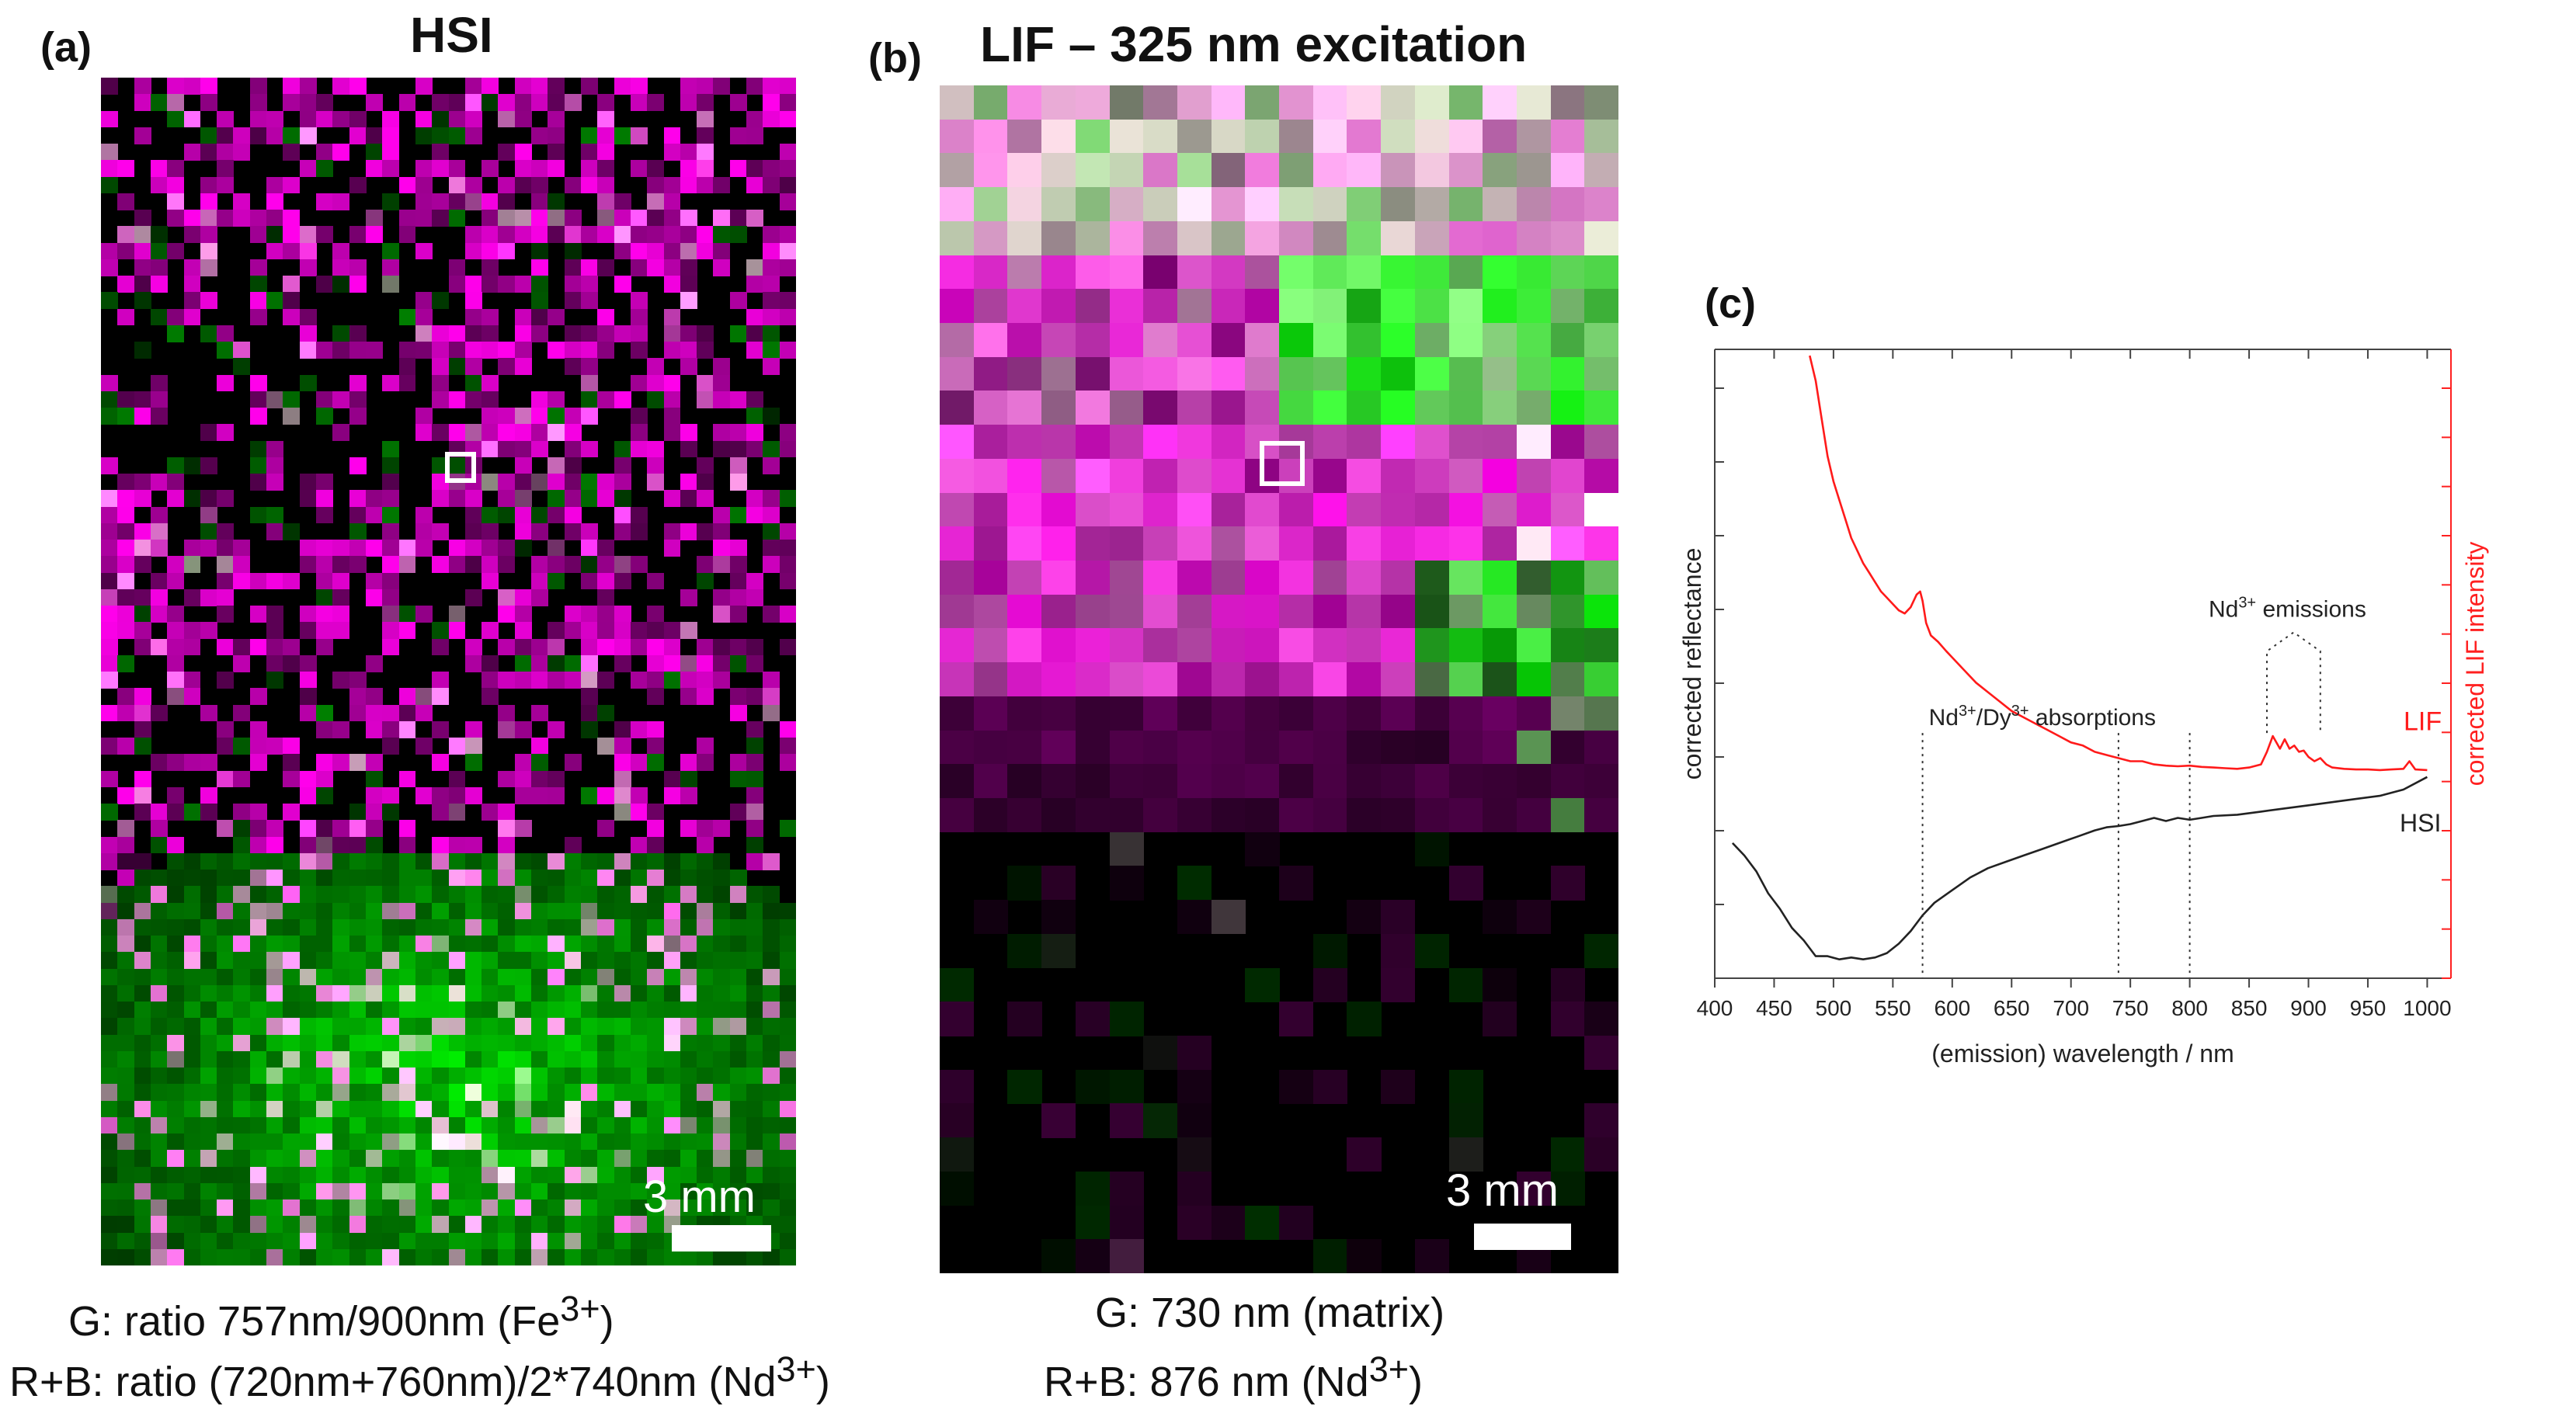 The width and height of the screenshot is (2576, 1406). I want to click on lif-scale-label: 3 mm, so click(1502, 1191).